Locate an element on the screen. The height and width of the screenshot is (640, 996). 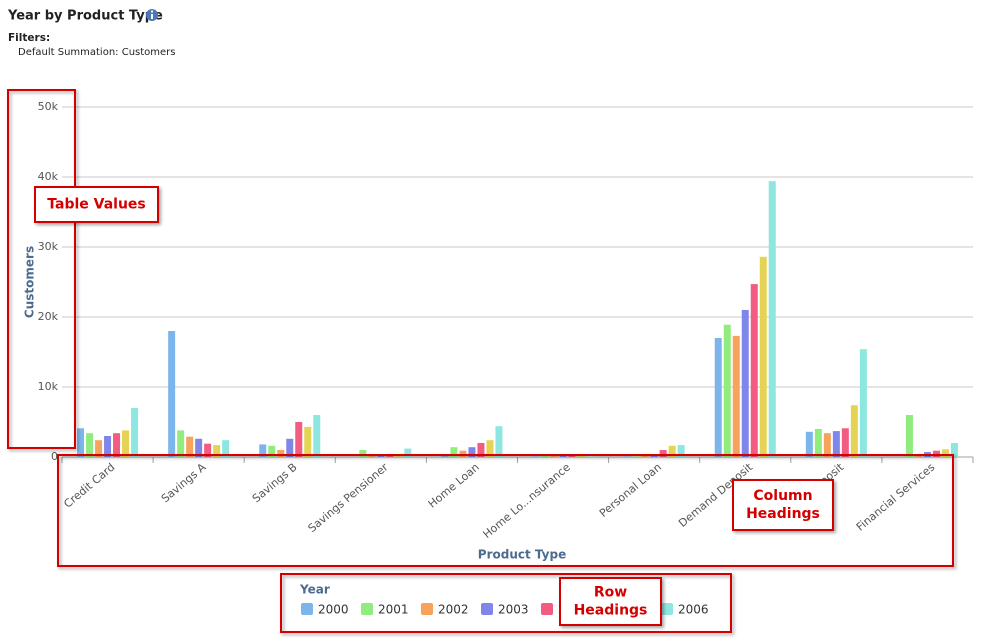
x-tick-label: Savings B is located at coordinates (275, 483).